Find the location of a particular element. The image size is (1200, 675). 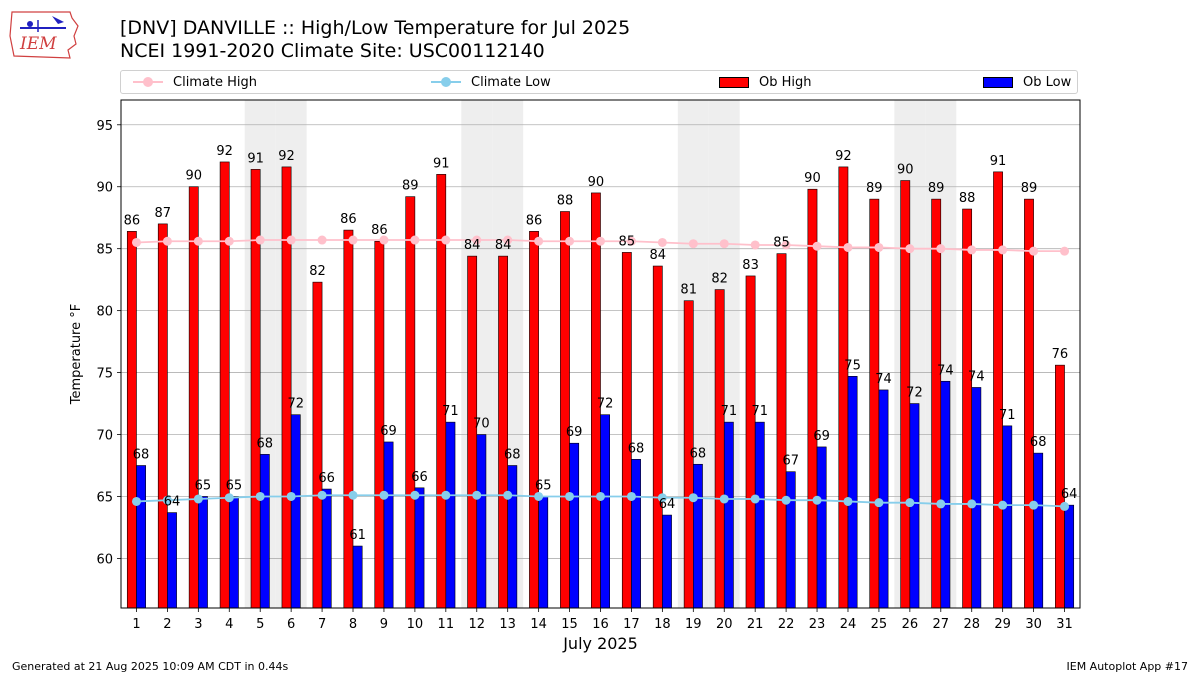

y-tick-label: 70 is located at coordinates (104, 436).